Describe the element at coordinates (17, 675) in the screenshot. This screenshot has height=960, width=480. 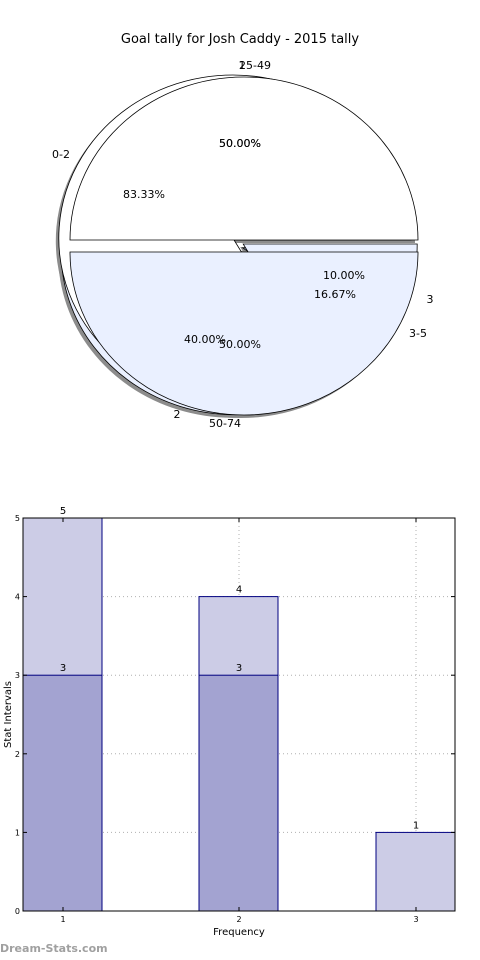
I see `y-tick-label: 3` at that location.